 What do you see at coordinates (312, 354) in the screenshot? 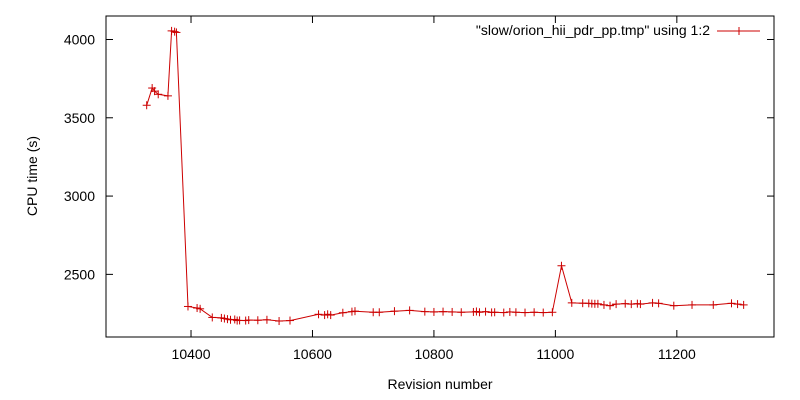
I see `x-tick-label: 10600` at bounding box center [312, 354].